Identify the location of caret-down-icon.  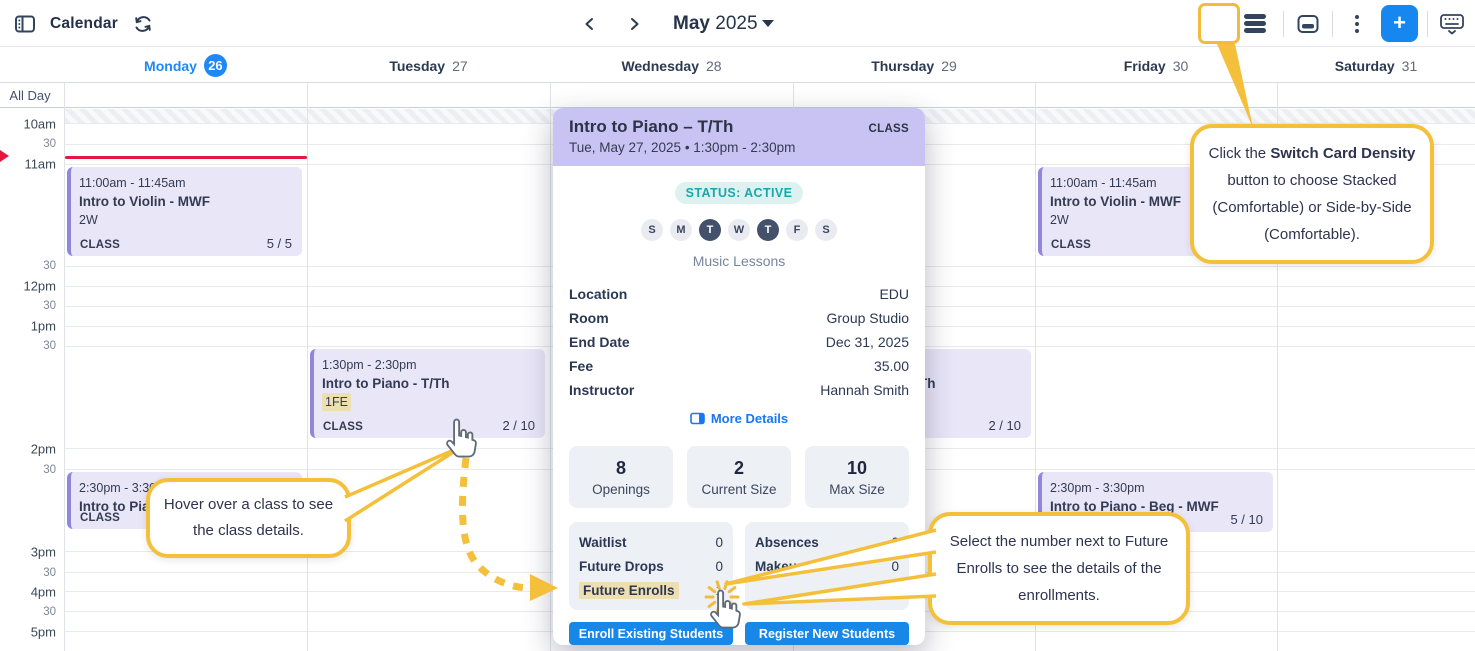
(767, 23).